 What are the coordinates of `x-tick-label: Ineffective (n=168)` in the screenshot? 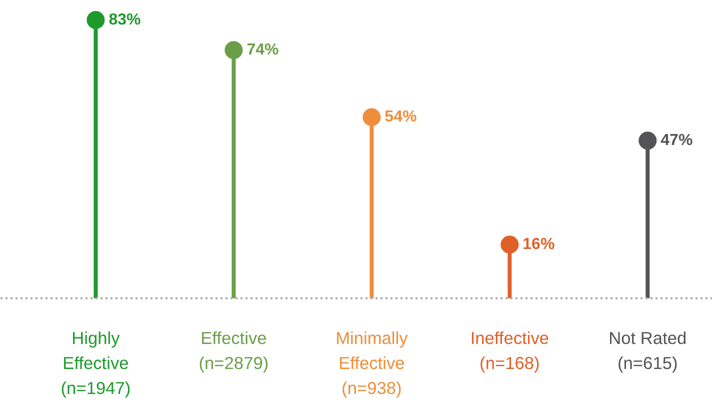 It's located at (509, 351).